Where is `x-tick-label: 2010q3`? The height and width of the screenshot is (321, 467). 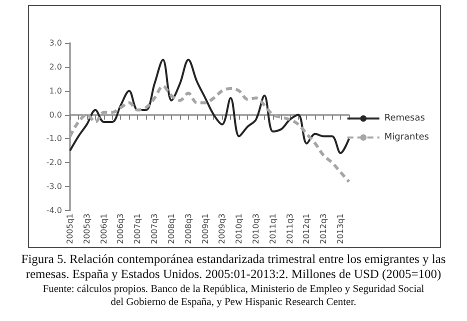 x-tick-label: 2010q3 is located at coordinates (256, 228).